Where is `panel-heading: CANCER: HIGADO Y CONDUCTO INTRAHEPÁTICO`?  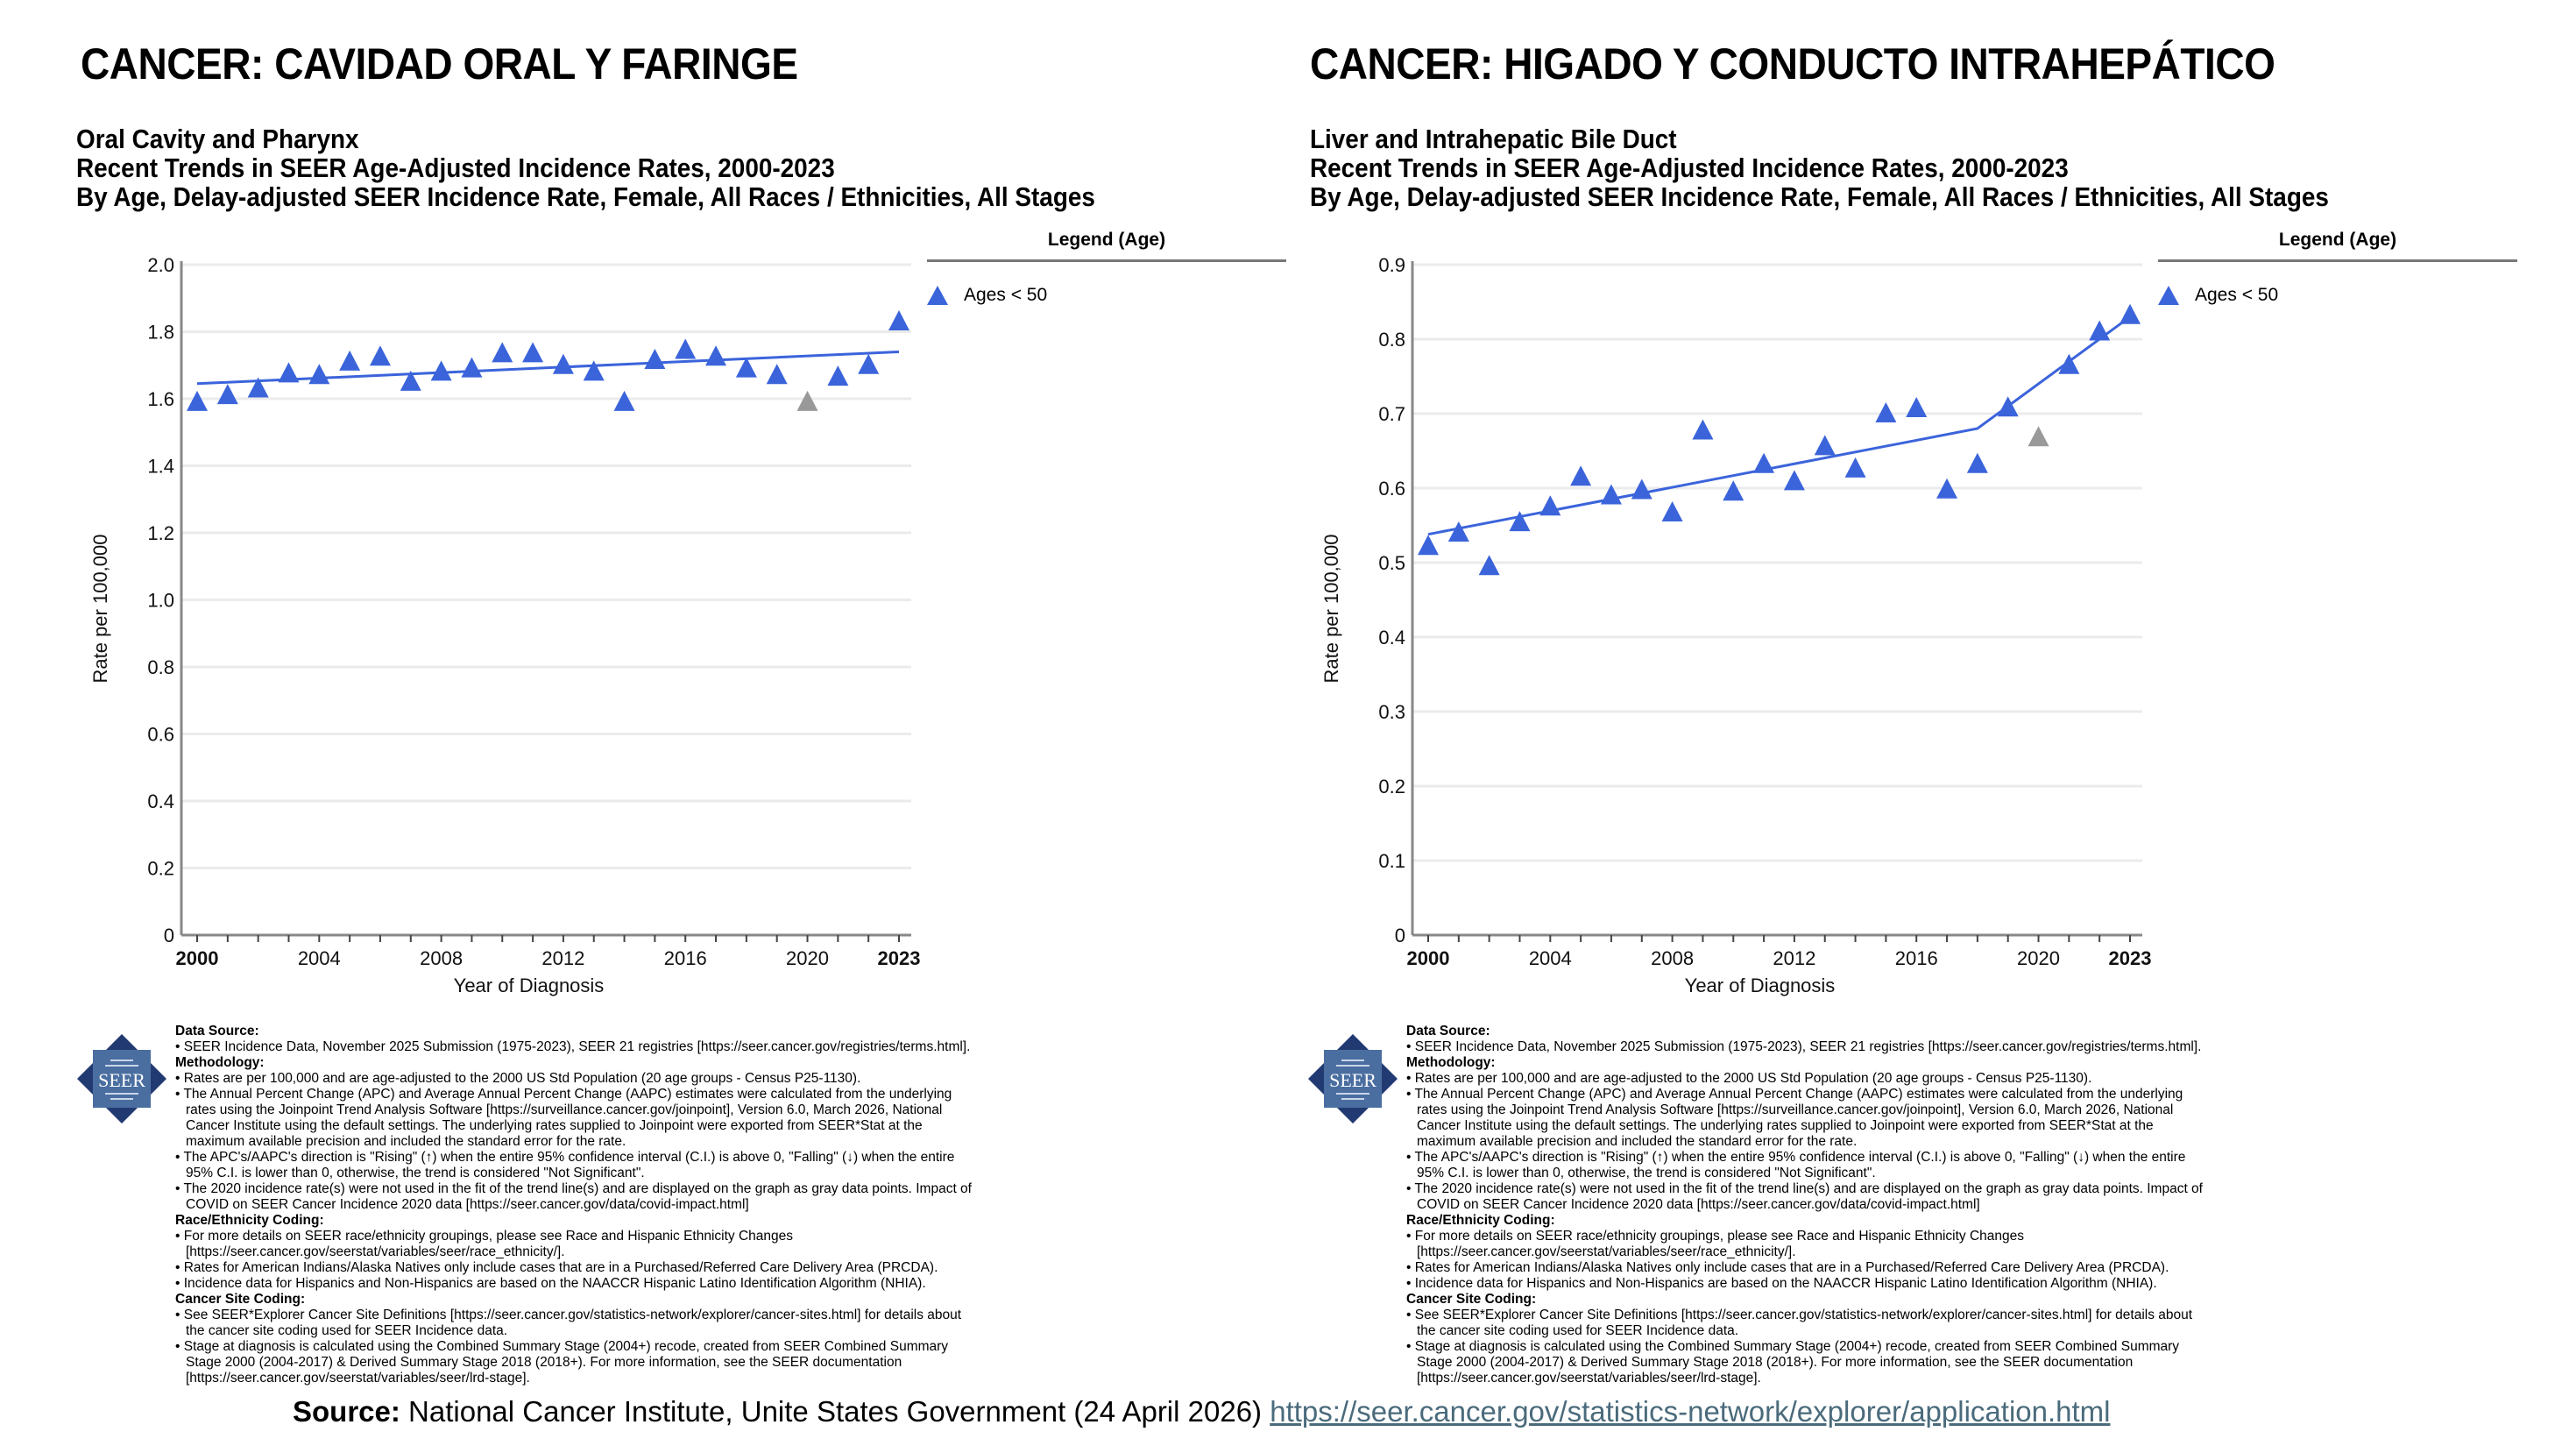
panel-heading: CANCER: HIGADO Y CONDUCTO INTRAHEPÁTICO is located at coordinates (1792, 64).